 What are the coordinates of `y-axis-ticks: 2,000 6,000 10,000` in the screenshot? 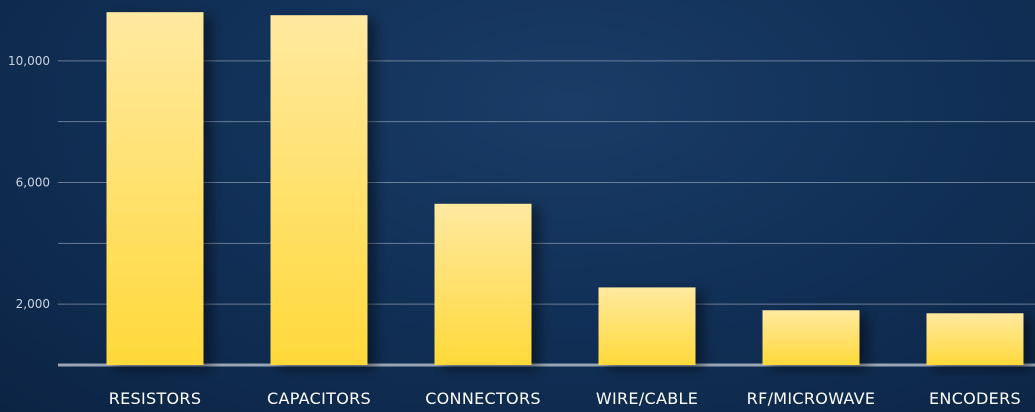 It's located at (29, 182).